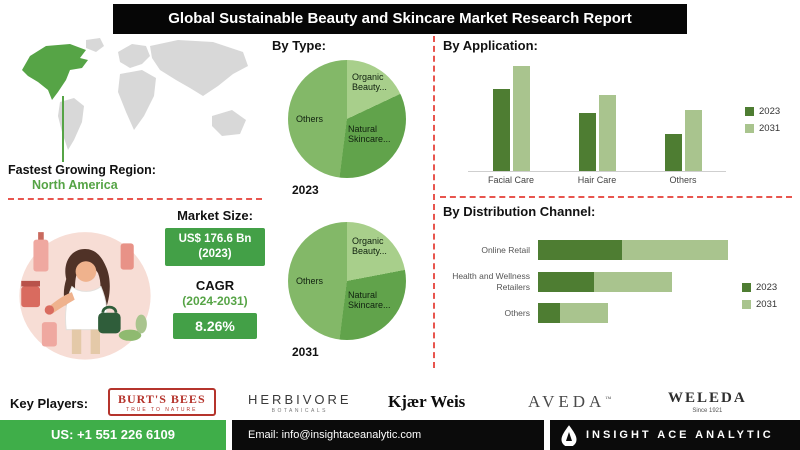 The width and height of the screenshot is (800, 450). I want to click on bar-category-label: Facial Care, so click(510, 180).